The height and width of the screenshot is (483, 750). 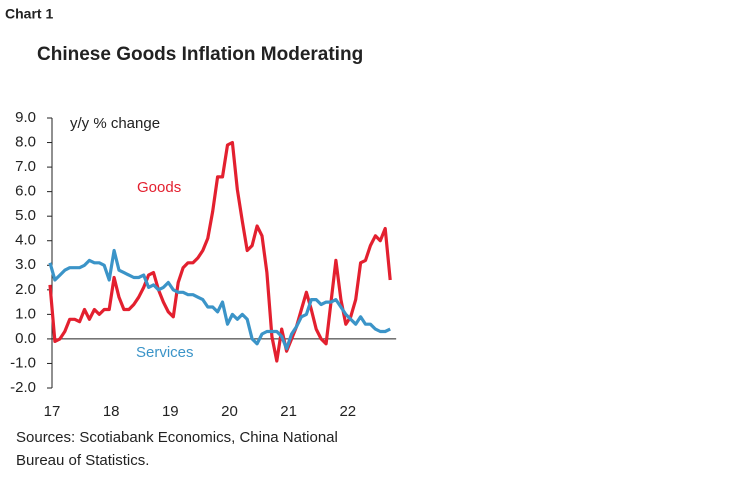 I want to click on y-tick-label: 3.0, so click(x=25, y=264).